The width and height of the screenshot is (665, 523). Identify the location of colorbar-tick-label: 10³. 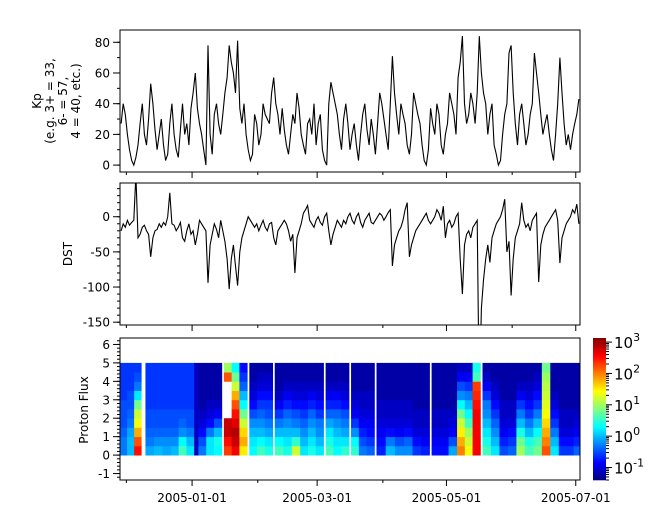
(627, 341).